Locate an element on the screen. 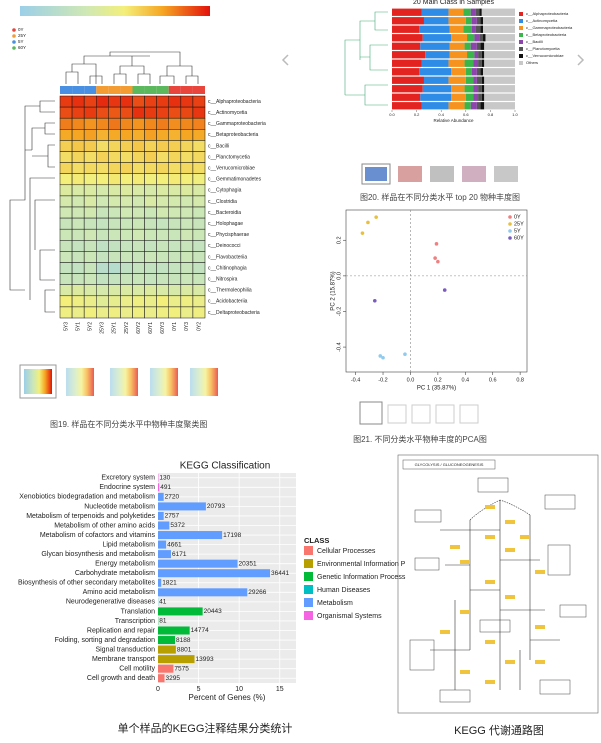  value-label: 29266 is located at coordinates (257, 592).